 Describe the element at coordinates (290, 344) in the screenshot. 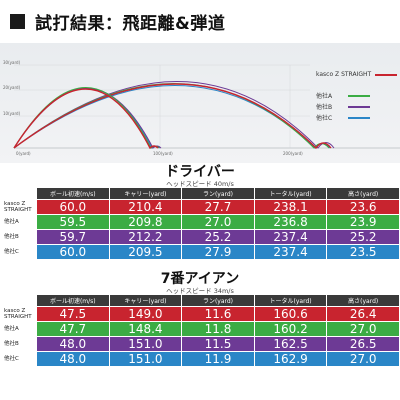

I see `table-cell: 162.5` at that location.